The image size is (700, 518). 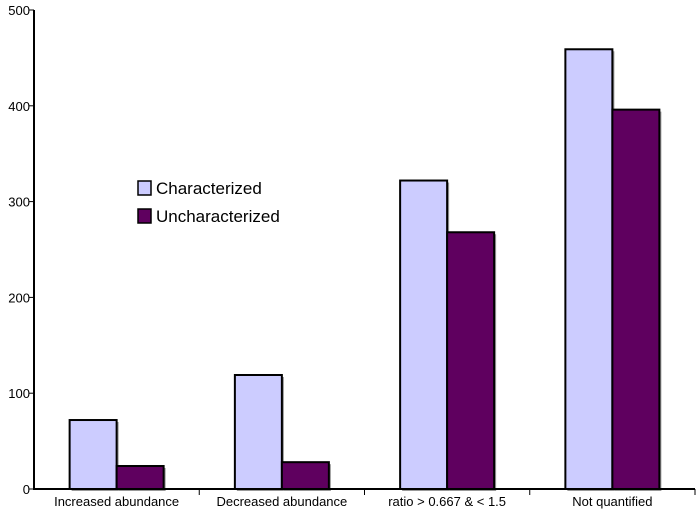 What do you see at coordinates (116, 501) in the screenshot?
I see `x-tick-label: Increased abundance` at bounding box center [116, 501].